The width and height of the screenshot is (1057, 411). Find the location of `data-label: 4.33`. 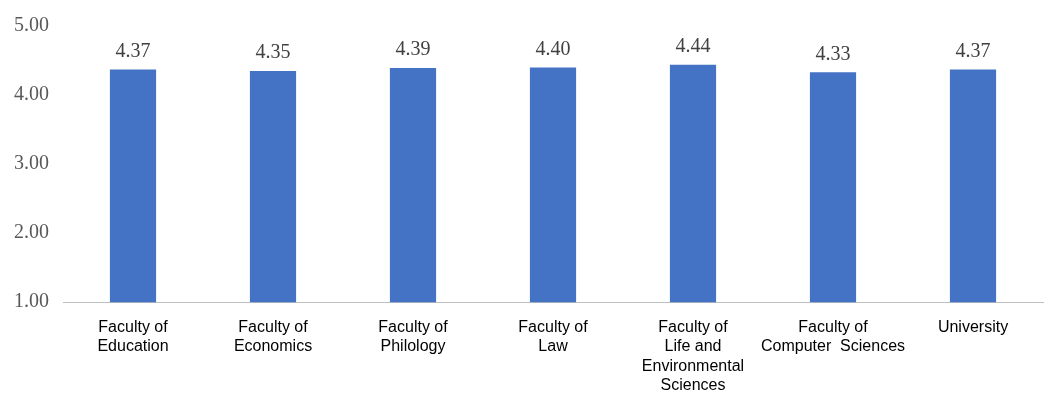

data-label: 4.33 is located at coordinates (833, 52).